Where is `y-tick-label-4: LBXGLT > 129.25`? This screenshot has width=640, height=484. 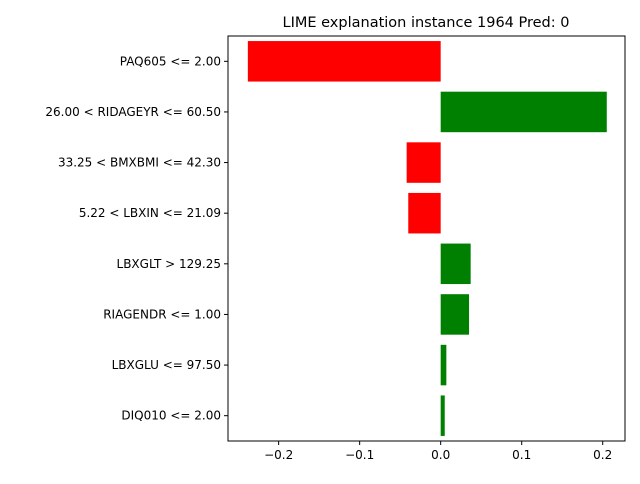
y-tick-label-4: LBXGLT > 129.25 is located at coordinates (169, 264).